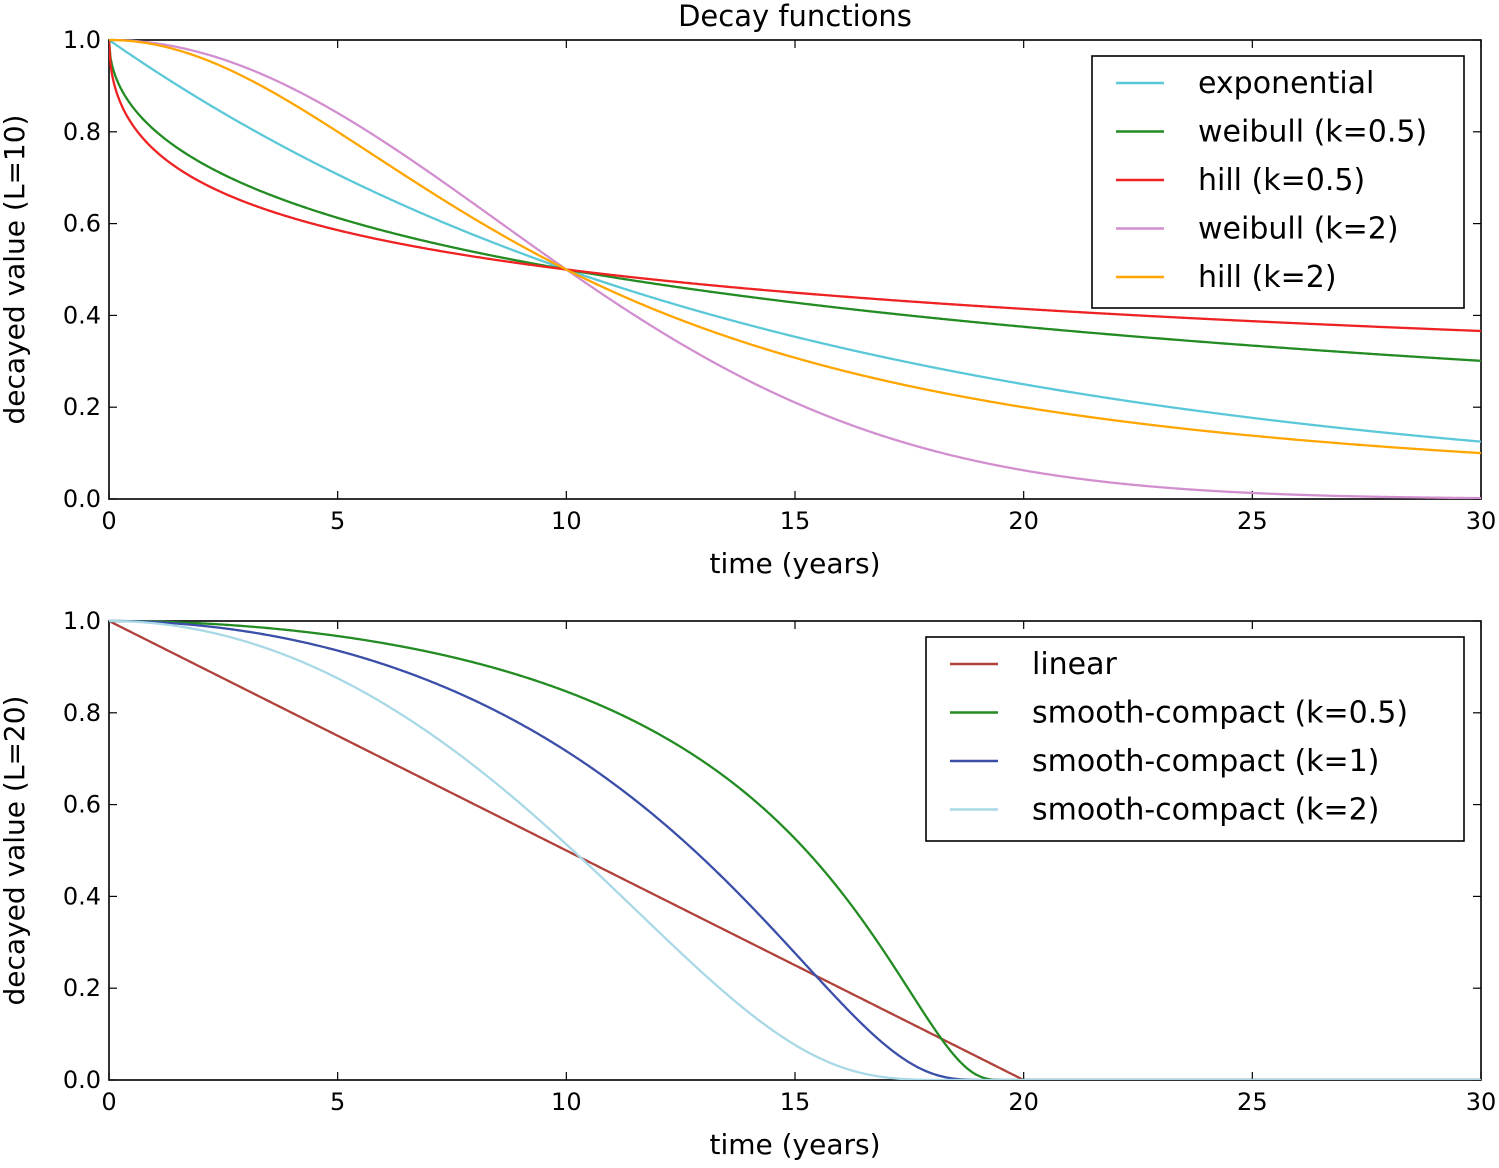  What do you see at coordinates (1220, 713) in the screenshot?
I see `legend-label: smooth-compact (k=0.5)` at bounding box center [1220, 713].